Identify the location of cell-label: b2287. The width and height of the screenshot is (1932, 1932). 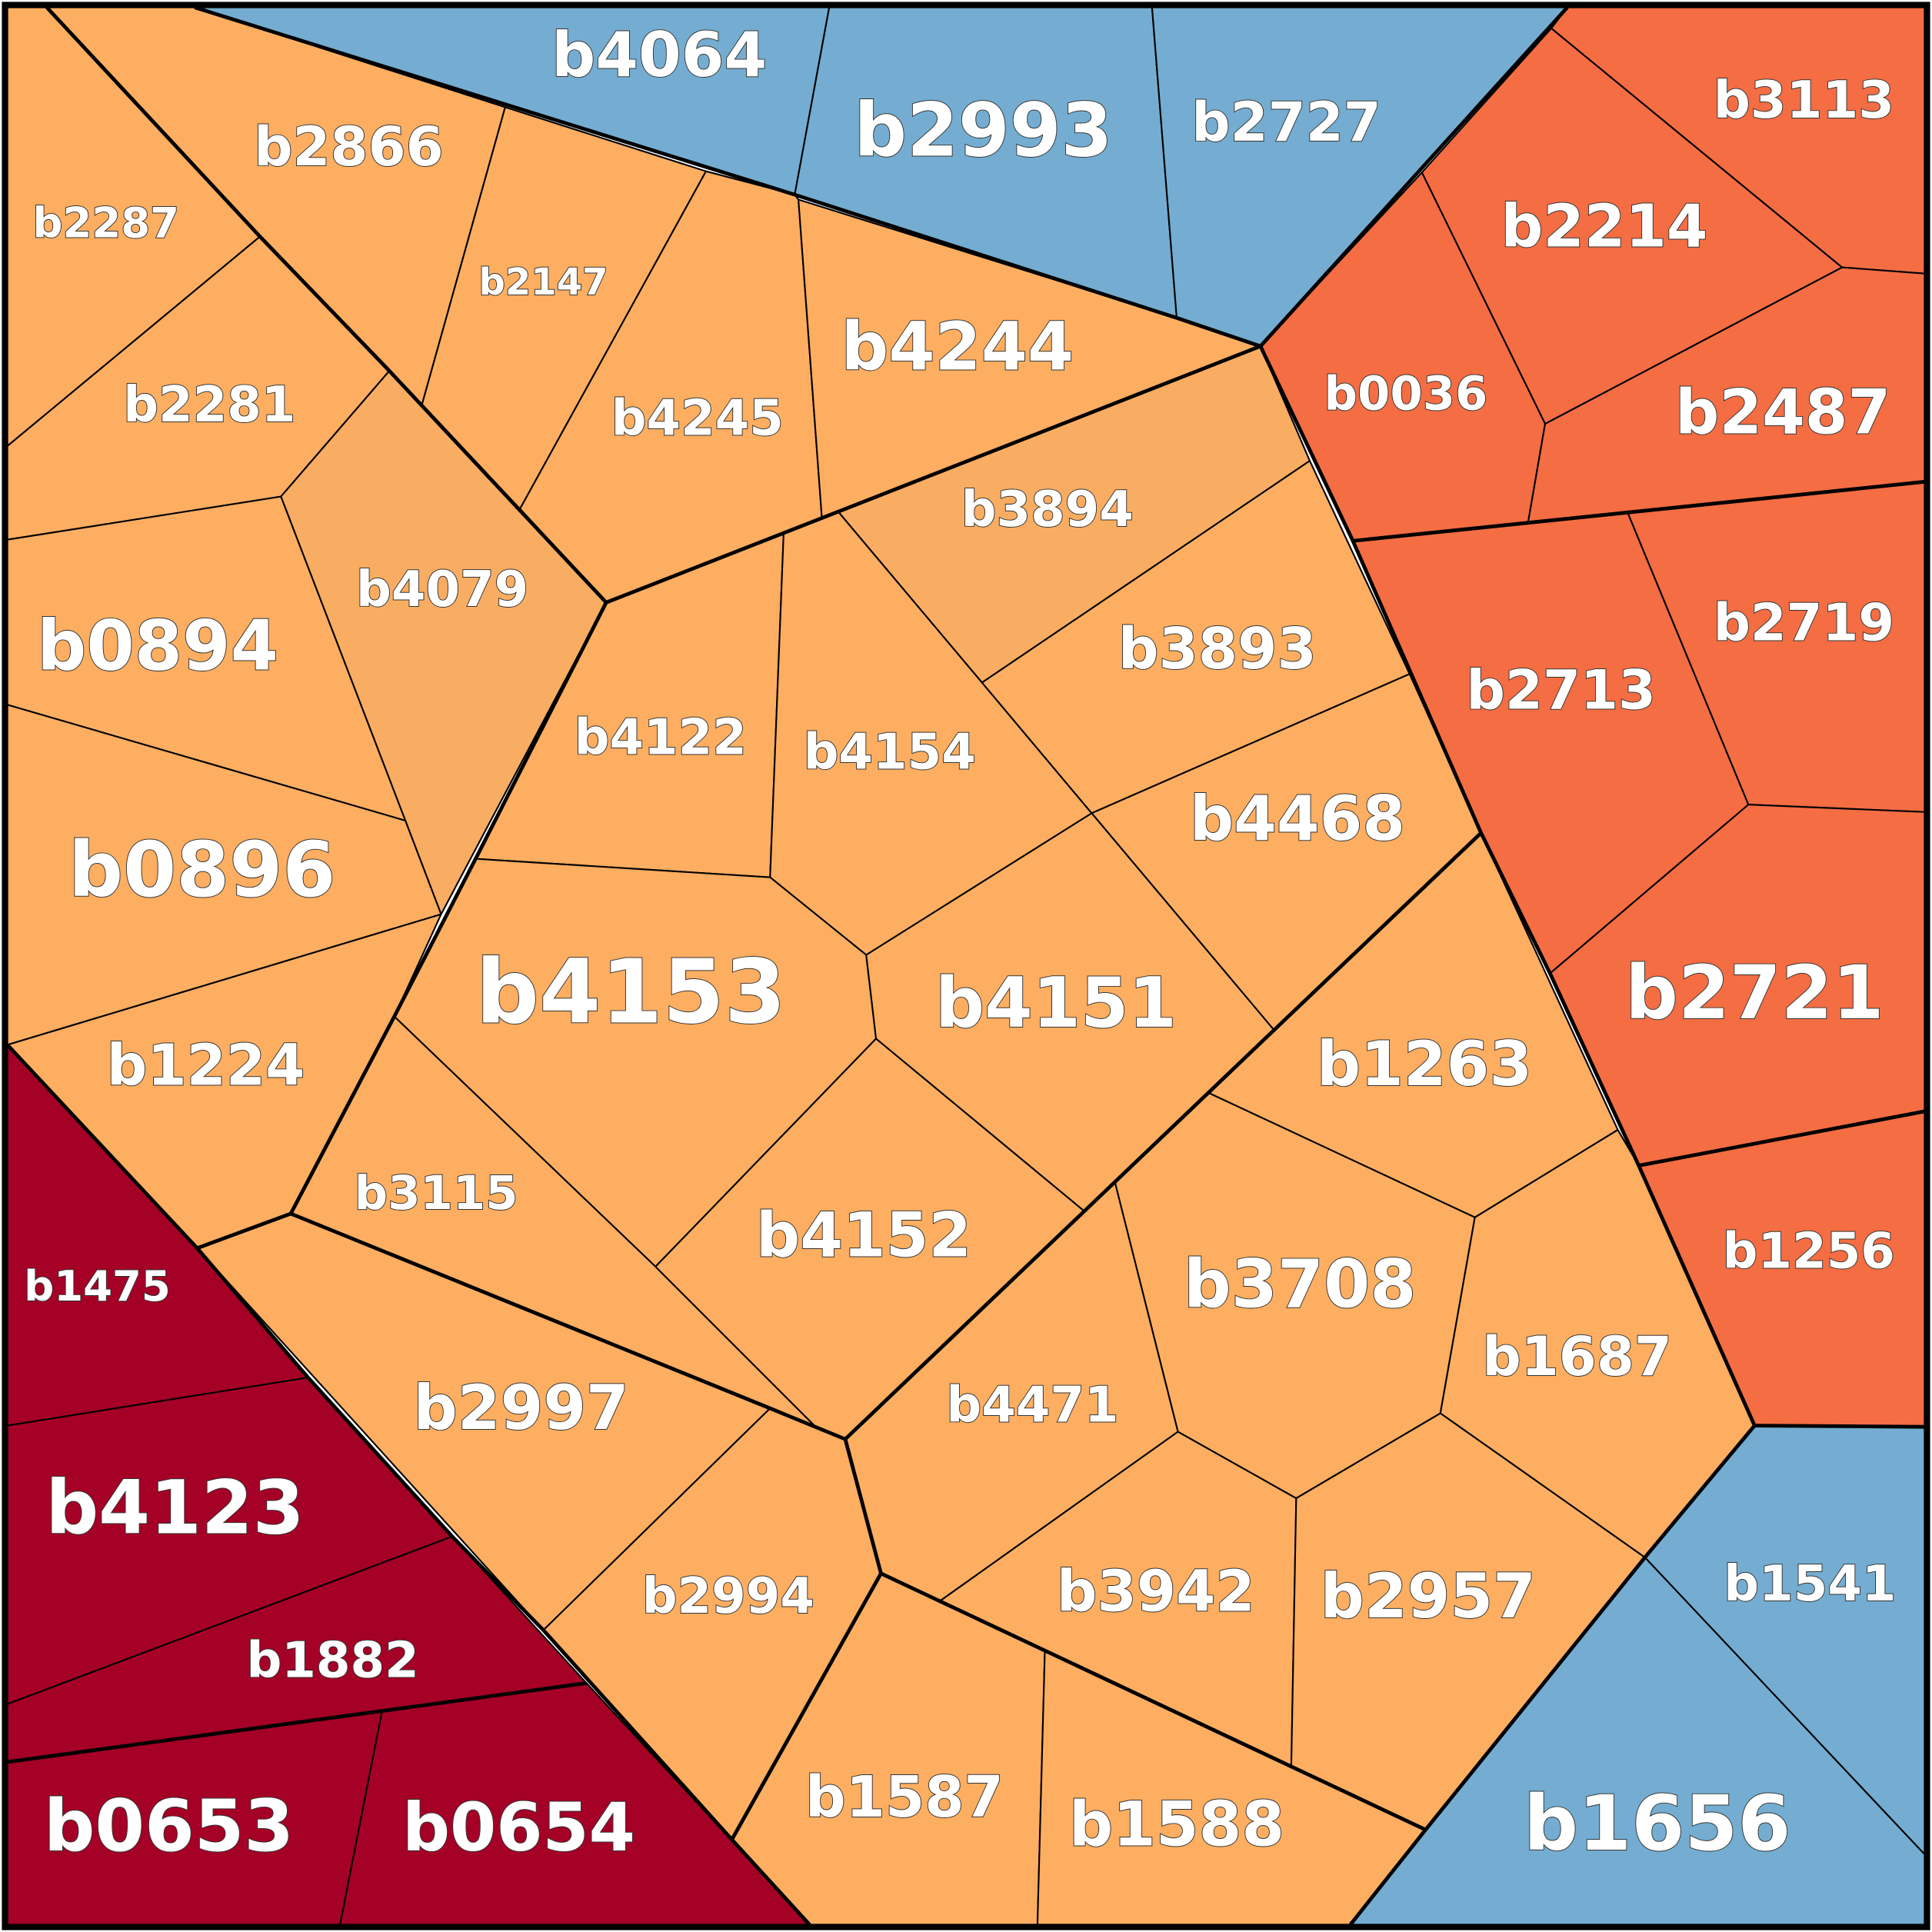
(106, 222).